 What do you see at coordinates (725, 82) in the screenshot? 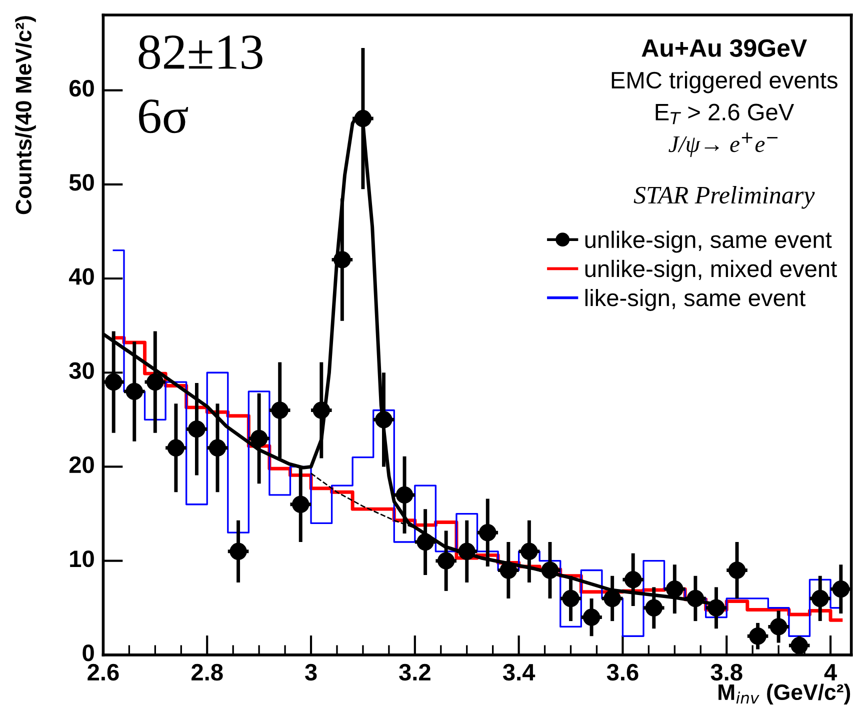
I see `annotation: EMC triggered events` at bounding box center [725, 82].